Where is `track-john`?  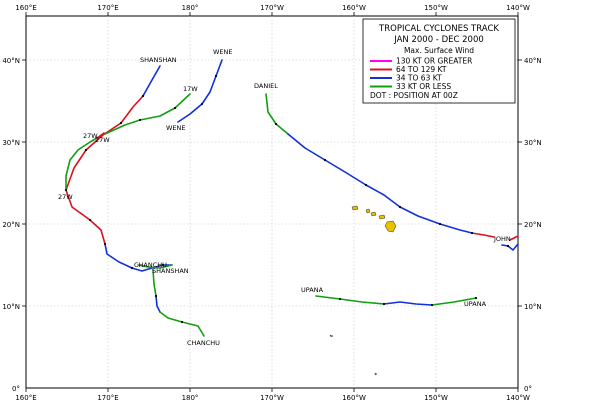
track-john is located at coordinates (510, 243).